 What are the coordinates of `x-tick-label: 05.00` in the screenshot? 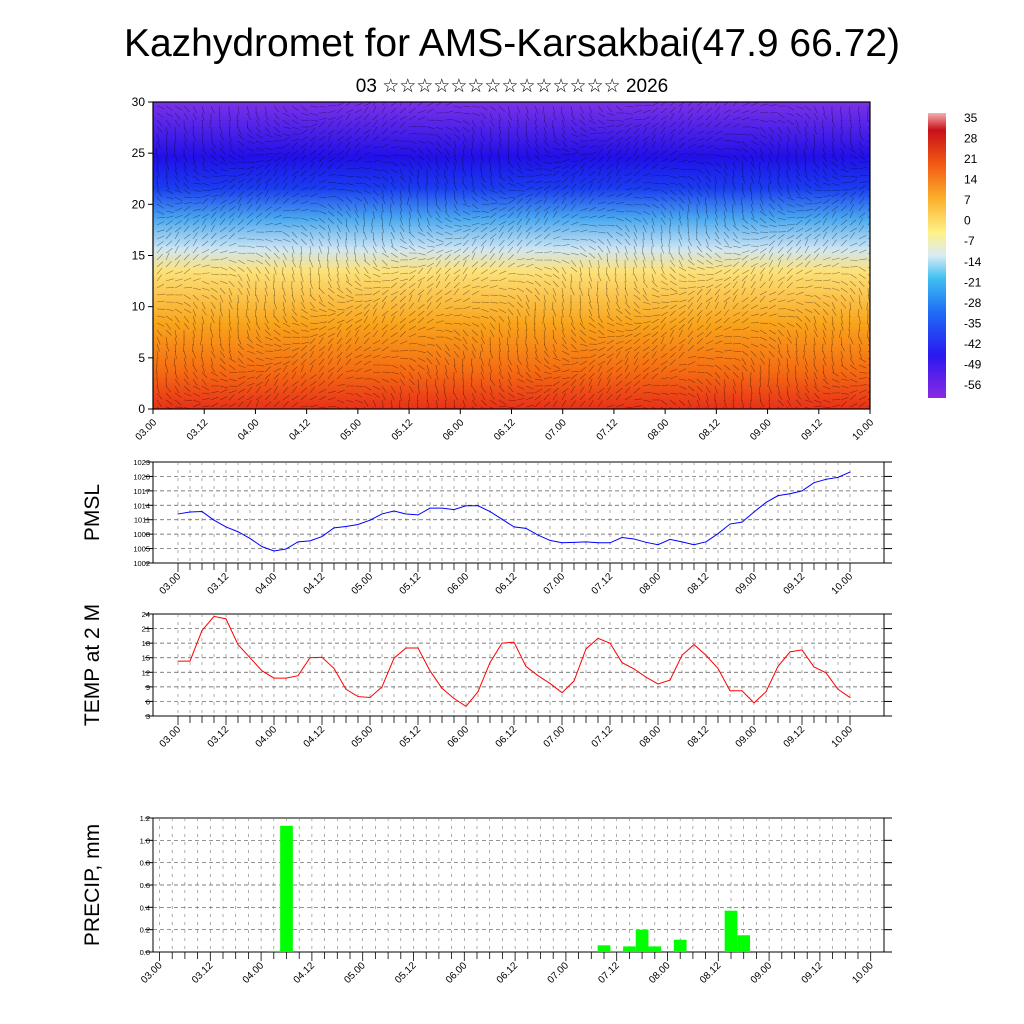 It's located at (355, 973).